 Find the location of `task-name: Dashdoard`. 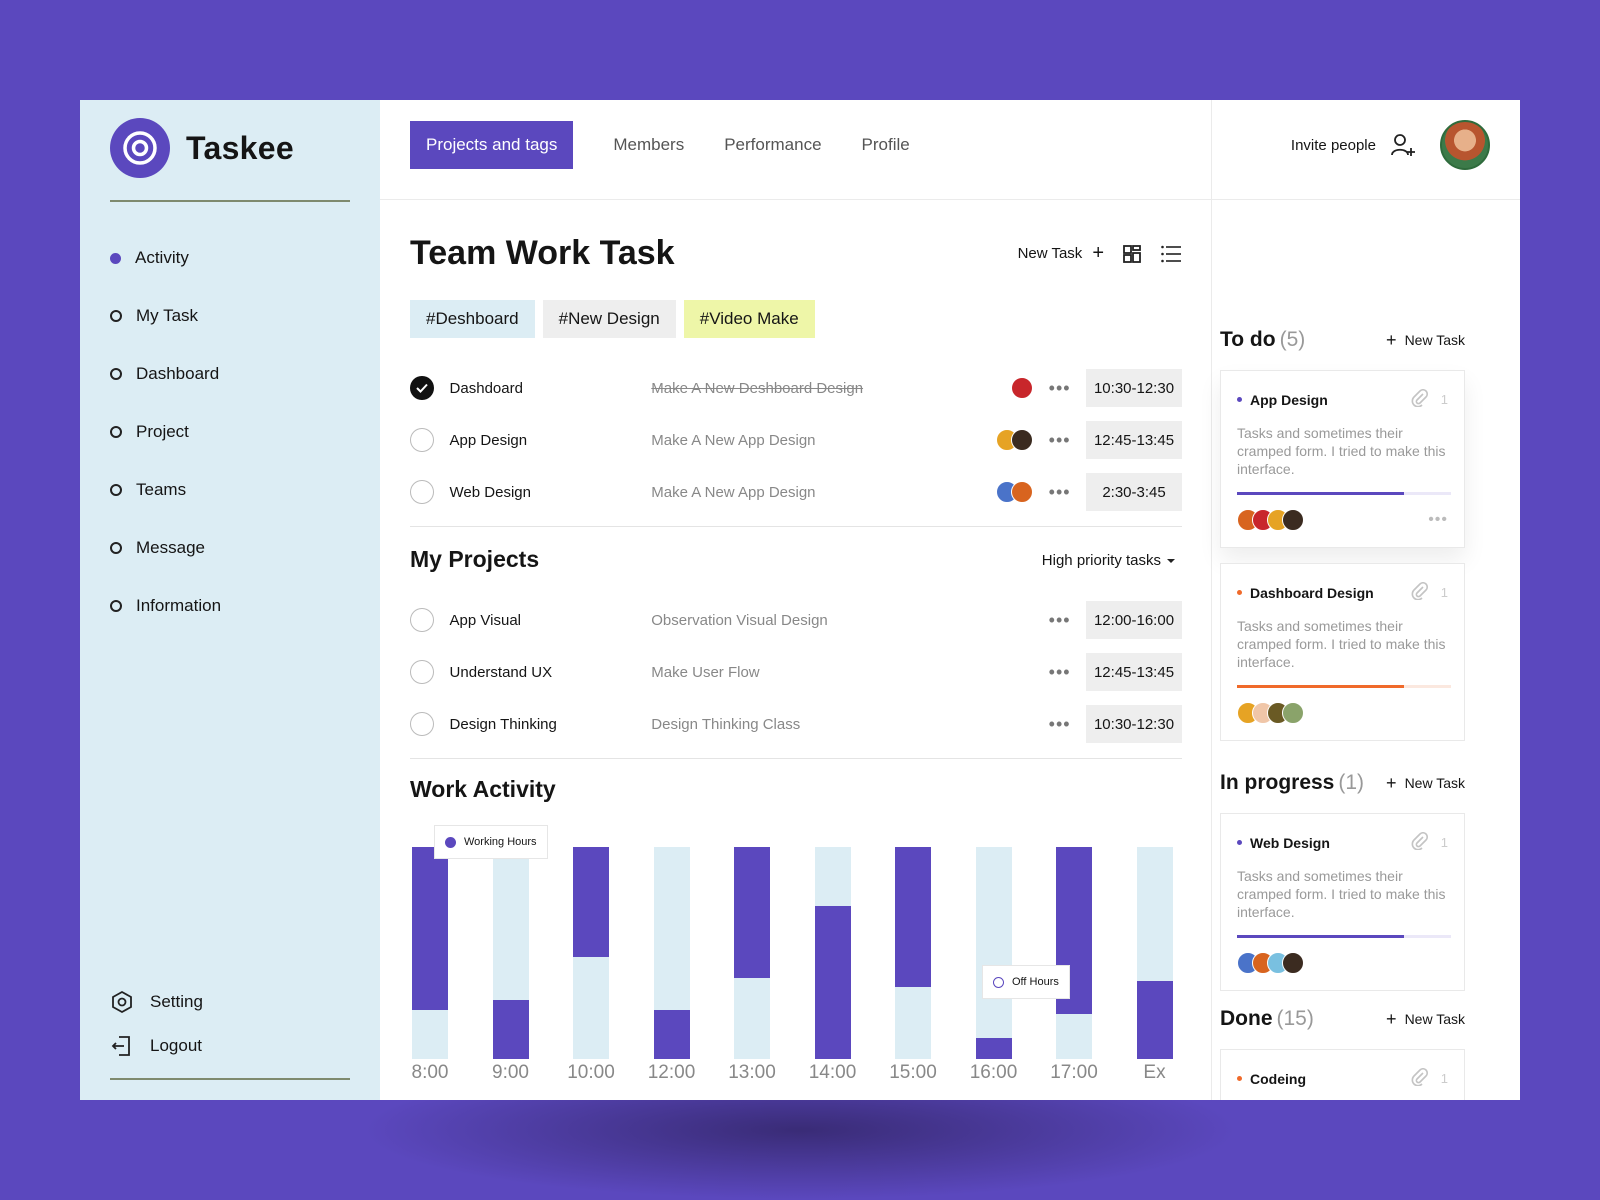

task-name: Dashdoard is located at coordinates (486, 388).